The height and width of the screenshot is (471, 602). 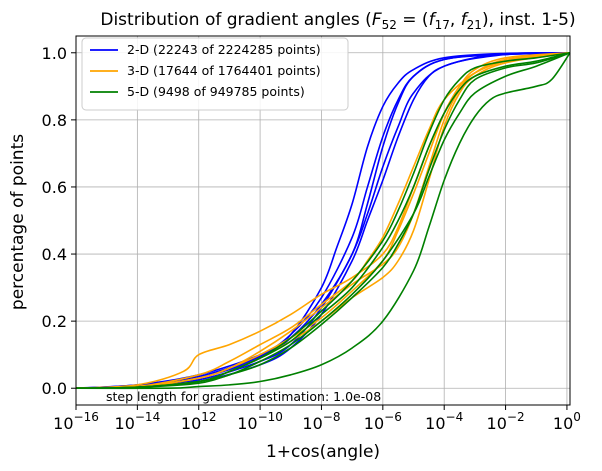 I want to click on x-tick-label: 10⁻⁸, so click(x=321, y=421).